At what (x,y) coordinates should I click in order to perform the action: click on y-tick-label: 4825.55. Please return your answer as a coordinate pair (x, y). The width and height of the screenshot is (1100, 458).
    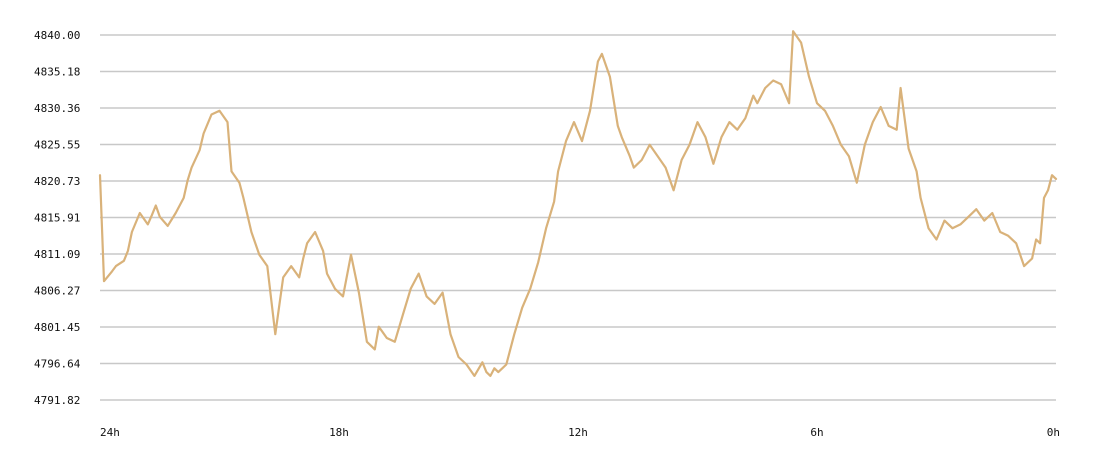
    Looking at the image, I should click on (57, 144).